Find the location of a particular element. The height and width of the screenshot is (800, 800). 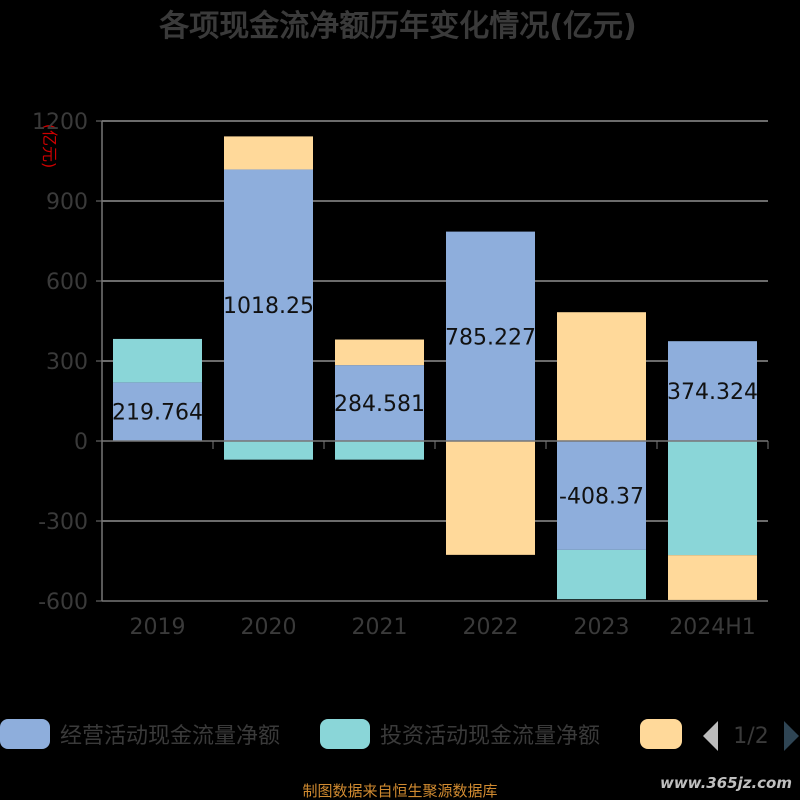

watermark: www.365jz.com is located at coordinates (726, 783).